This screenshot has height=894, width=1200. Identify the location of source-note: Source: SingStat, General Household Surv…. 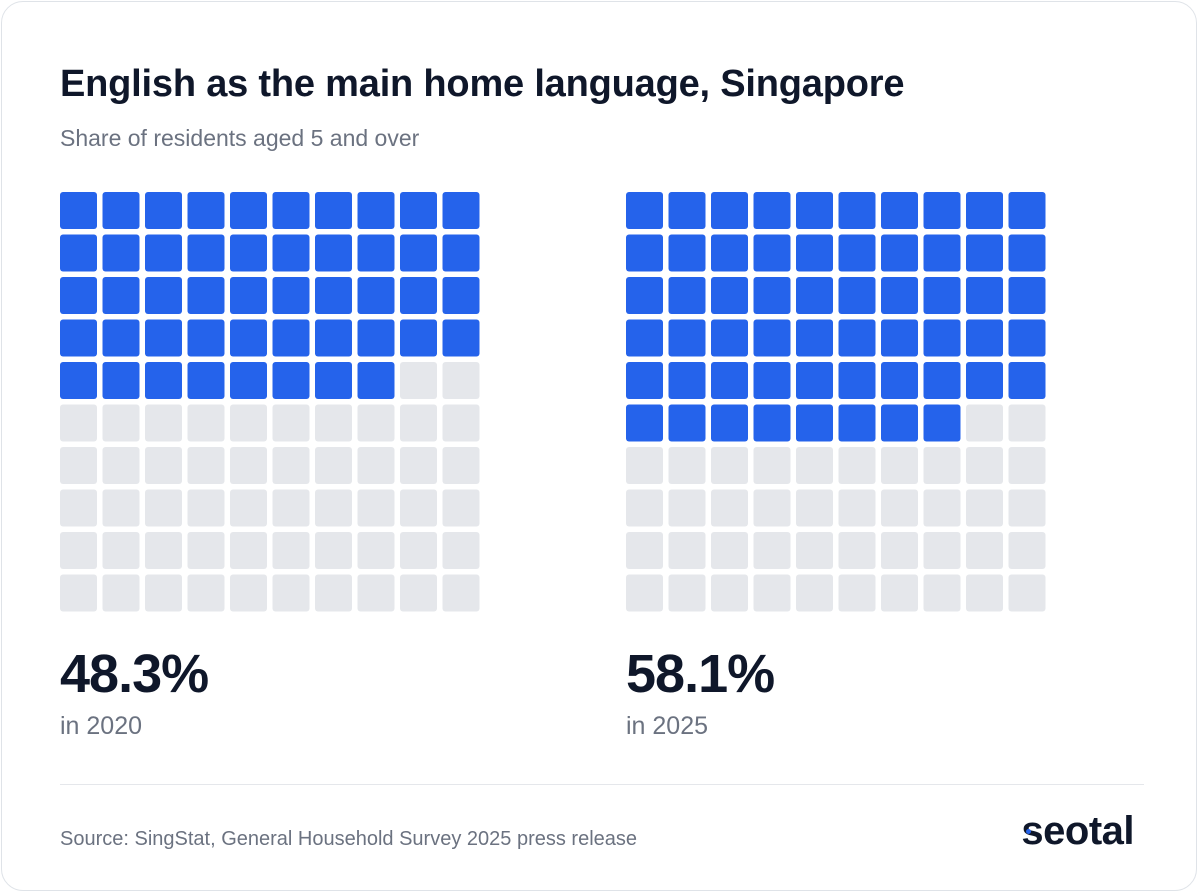
(349, 839).